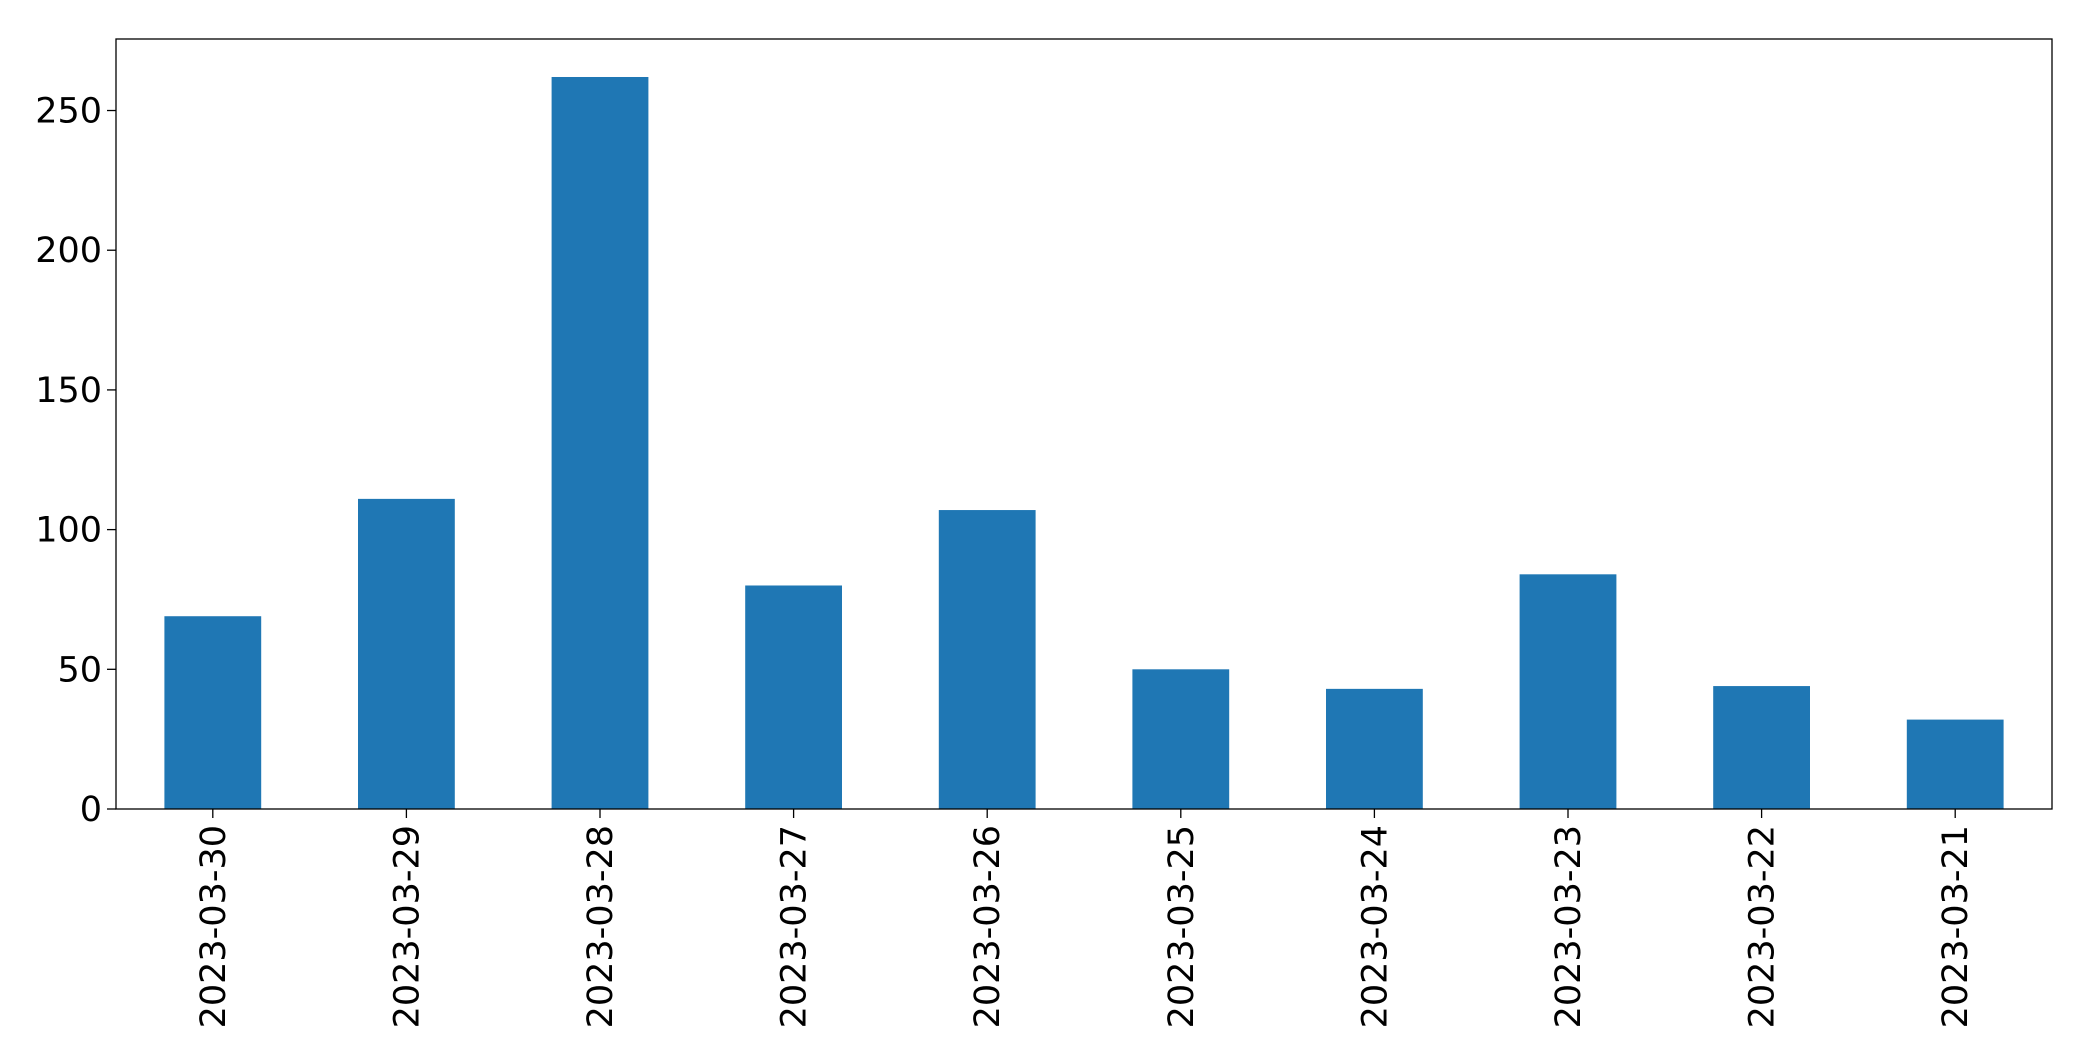 The image size is (2093, 1061). I want to click on x-tick-label: 2023-03-21, so click(1956, 926).